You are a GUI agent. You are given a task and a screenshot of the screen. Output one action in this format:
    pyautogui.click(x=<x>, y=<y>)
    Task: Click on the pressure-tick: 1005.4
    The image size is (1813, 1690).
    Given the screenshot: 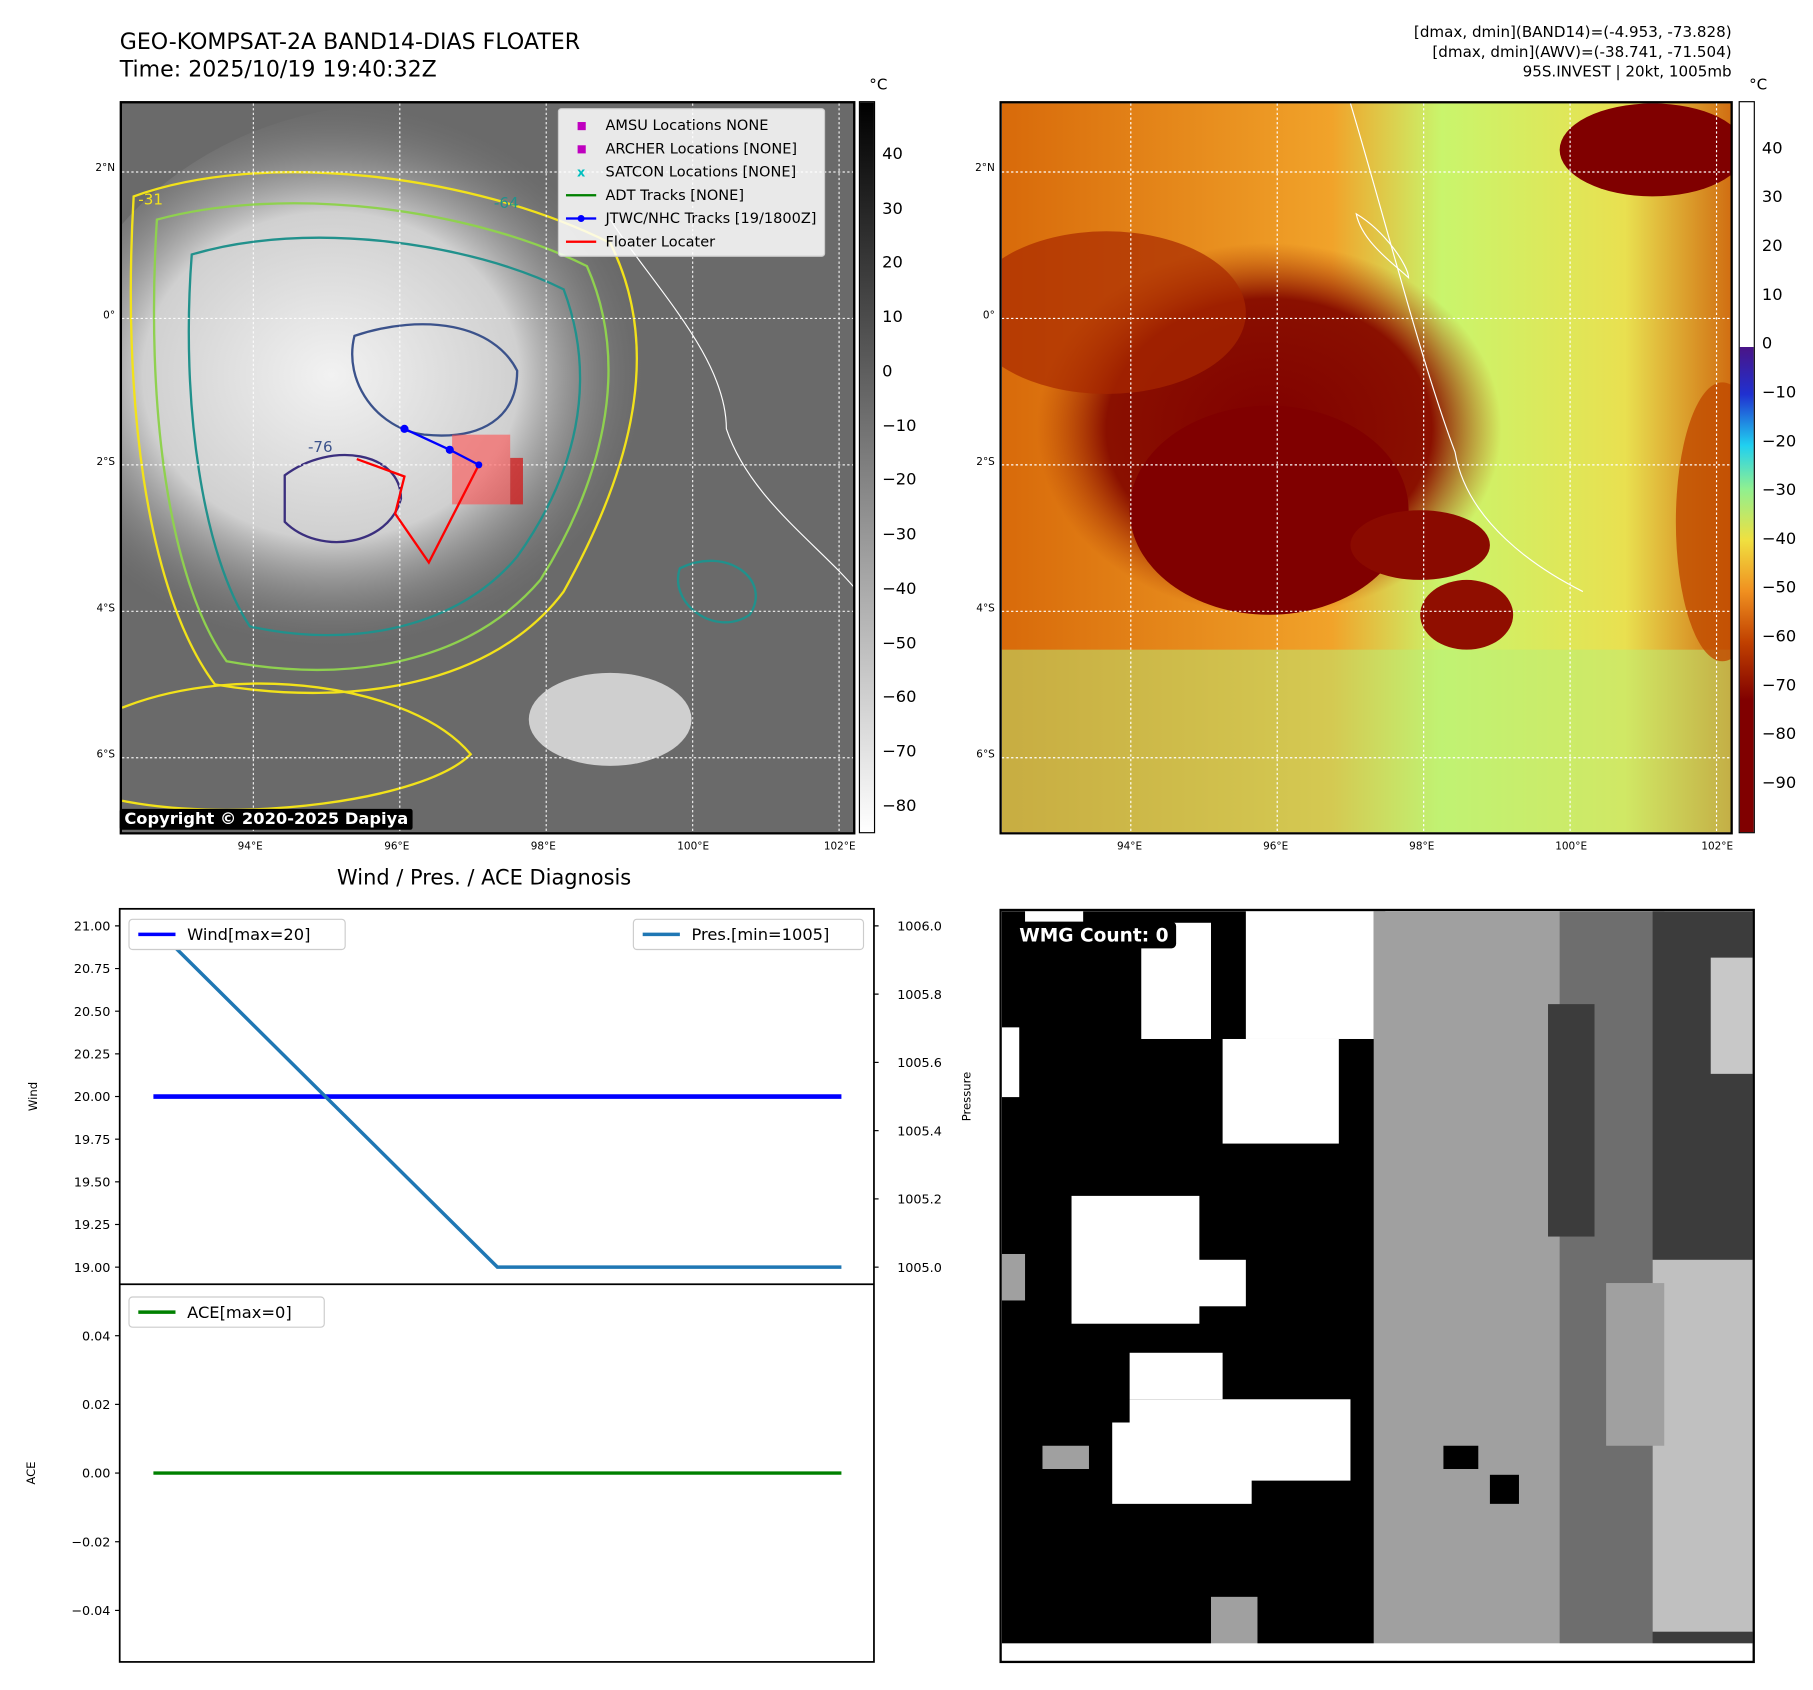 What is the action you would take?
    pyautogui.click(x=919, y=1131)
    